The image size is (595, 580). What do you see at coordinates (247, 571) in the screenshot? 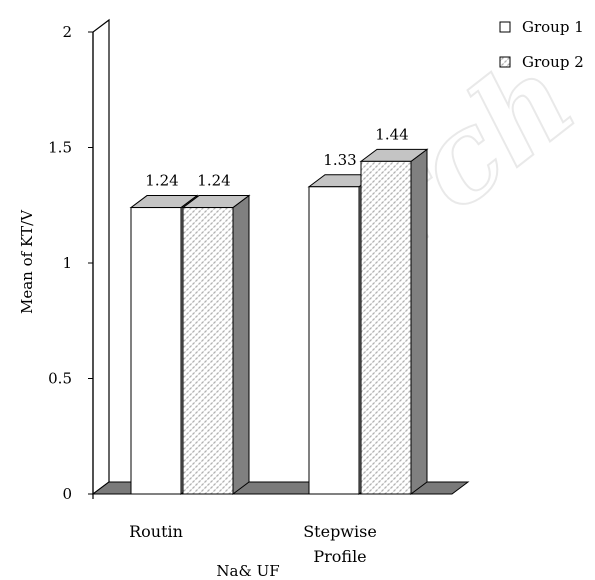
I see `x-axis-label: Na& UF` at bounding box center [247, 571].